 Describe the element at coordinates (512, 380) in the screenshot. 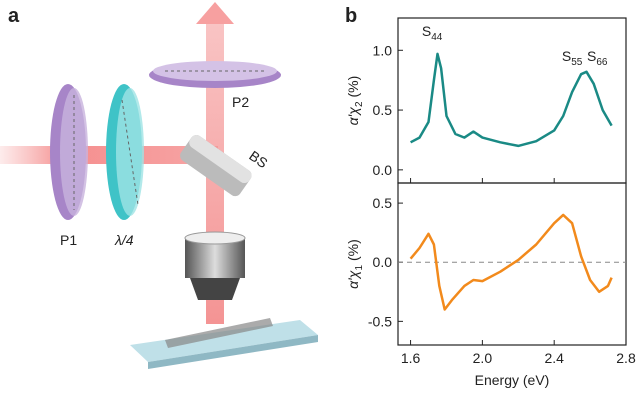

I see `x-axis-label: Energy (eV)` at that location.